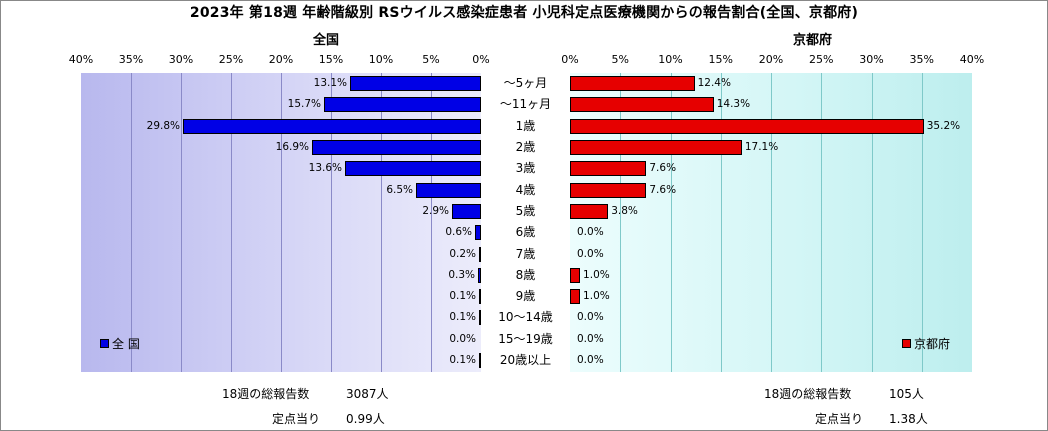 This screenshot has height=431, width=1048. I want to click on kyoto-tick-label: 35%, so click(921, 59).